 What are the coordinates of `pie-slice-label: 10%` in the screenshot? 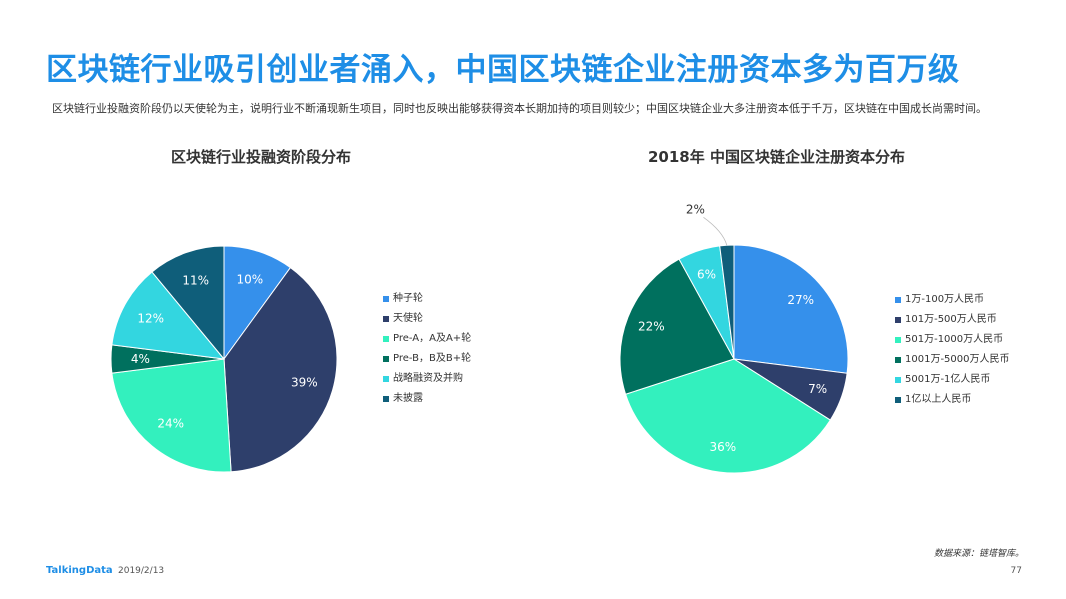 It's located at (250, 279).